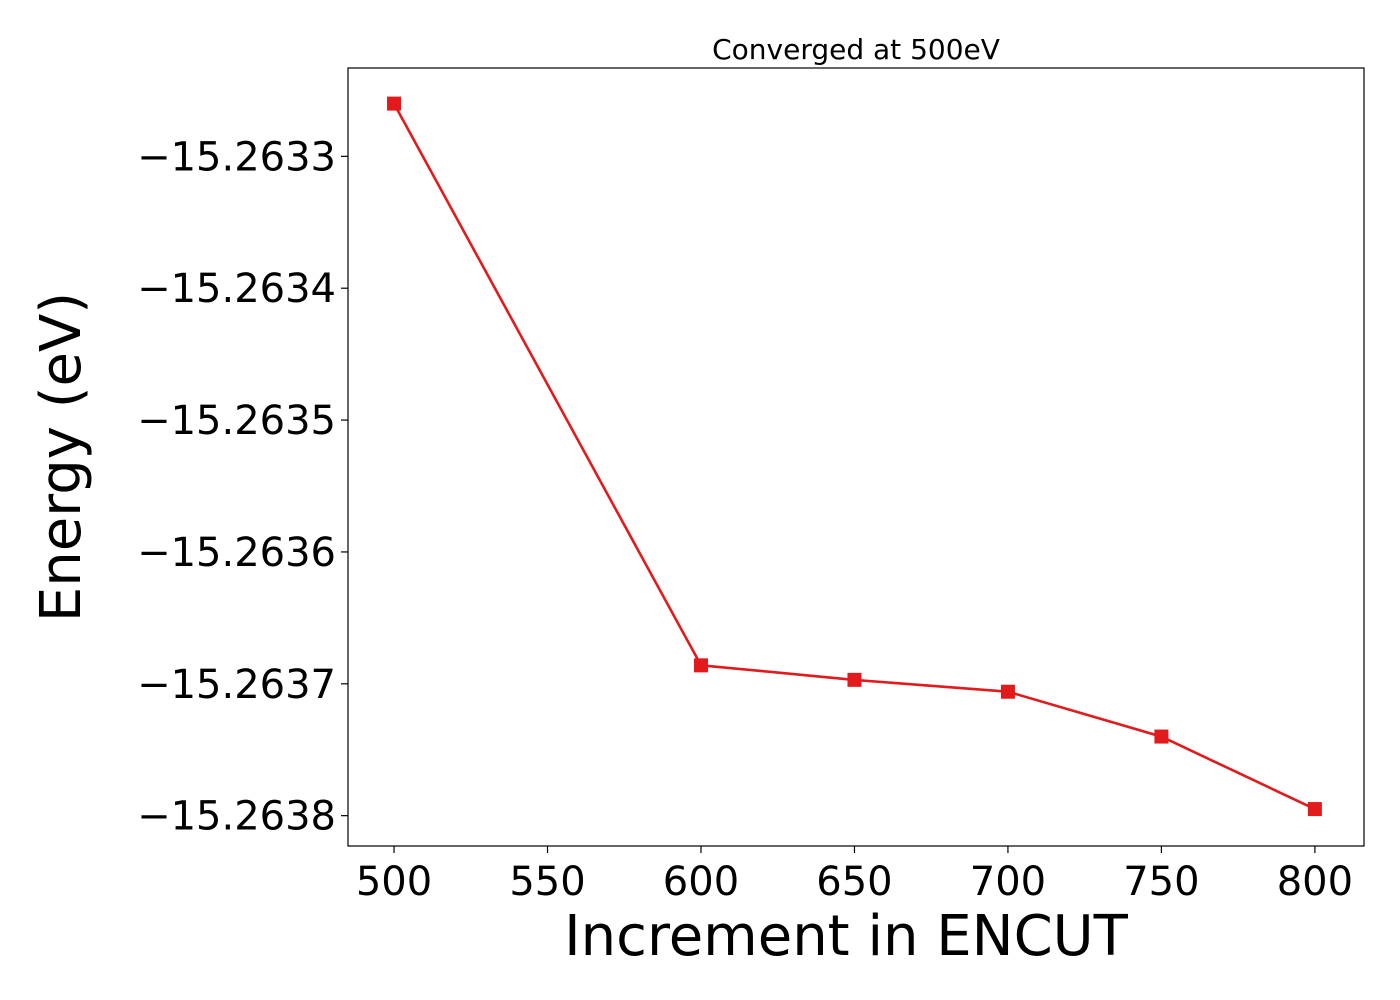  What do you see at coordinates (1161, 882) in the screenshot?
I see `x-tick-label: 750` at bounding box center [1161, 882].